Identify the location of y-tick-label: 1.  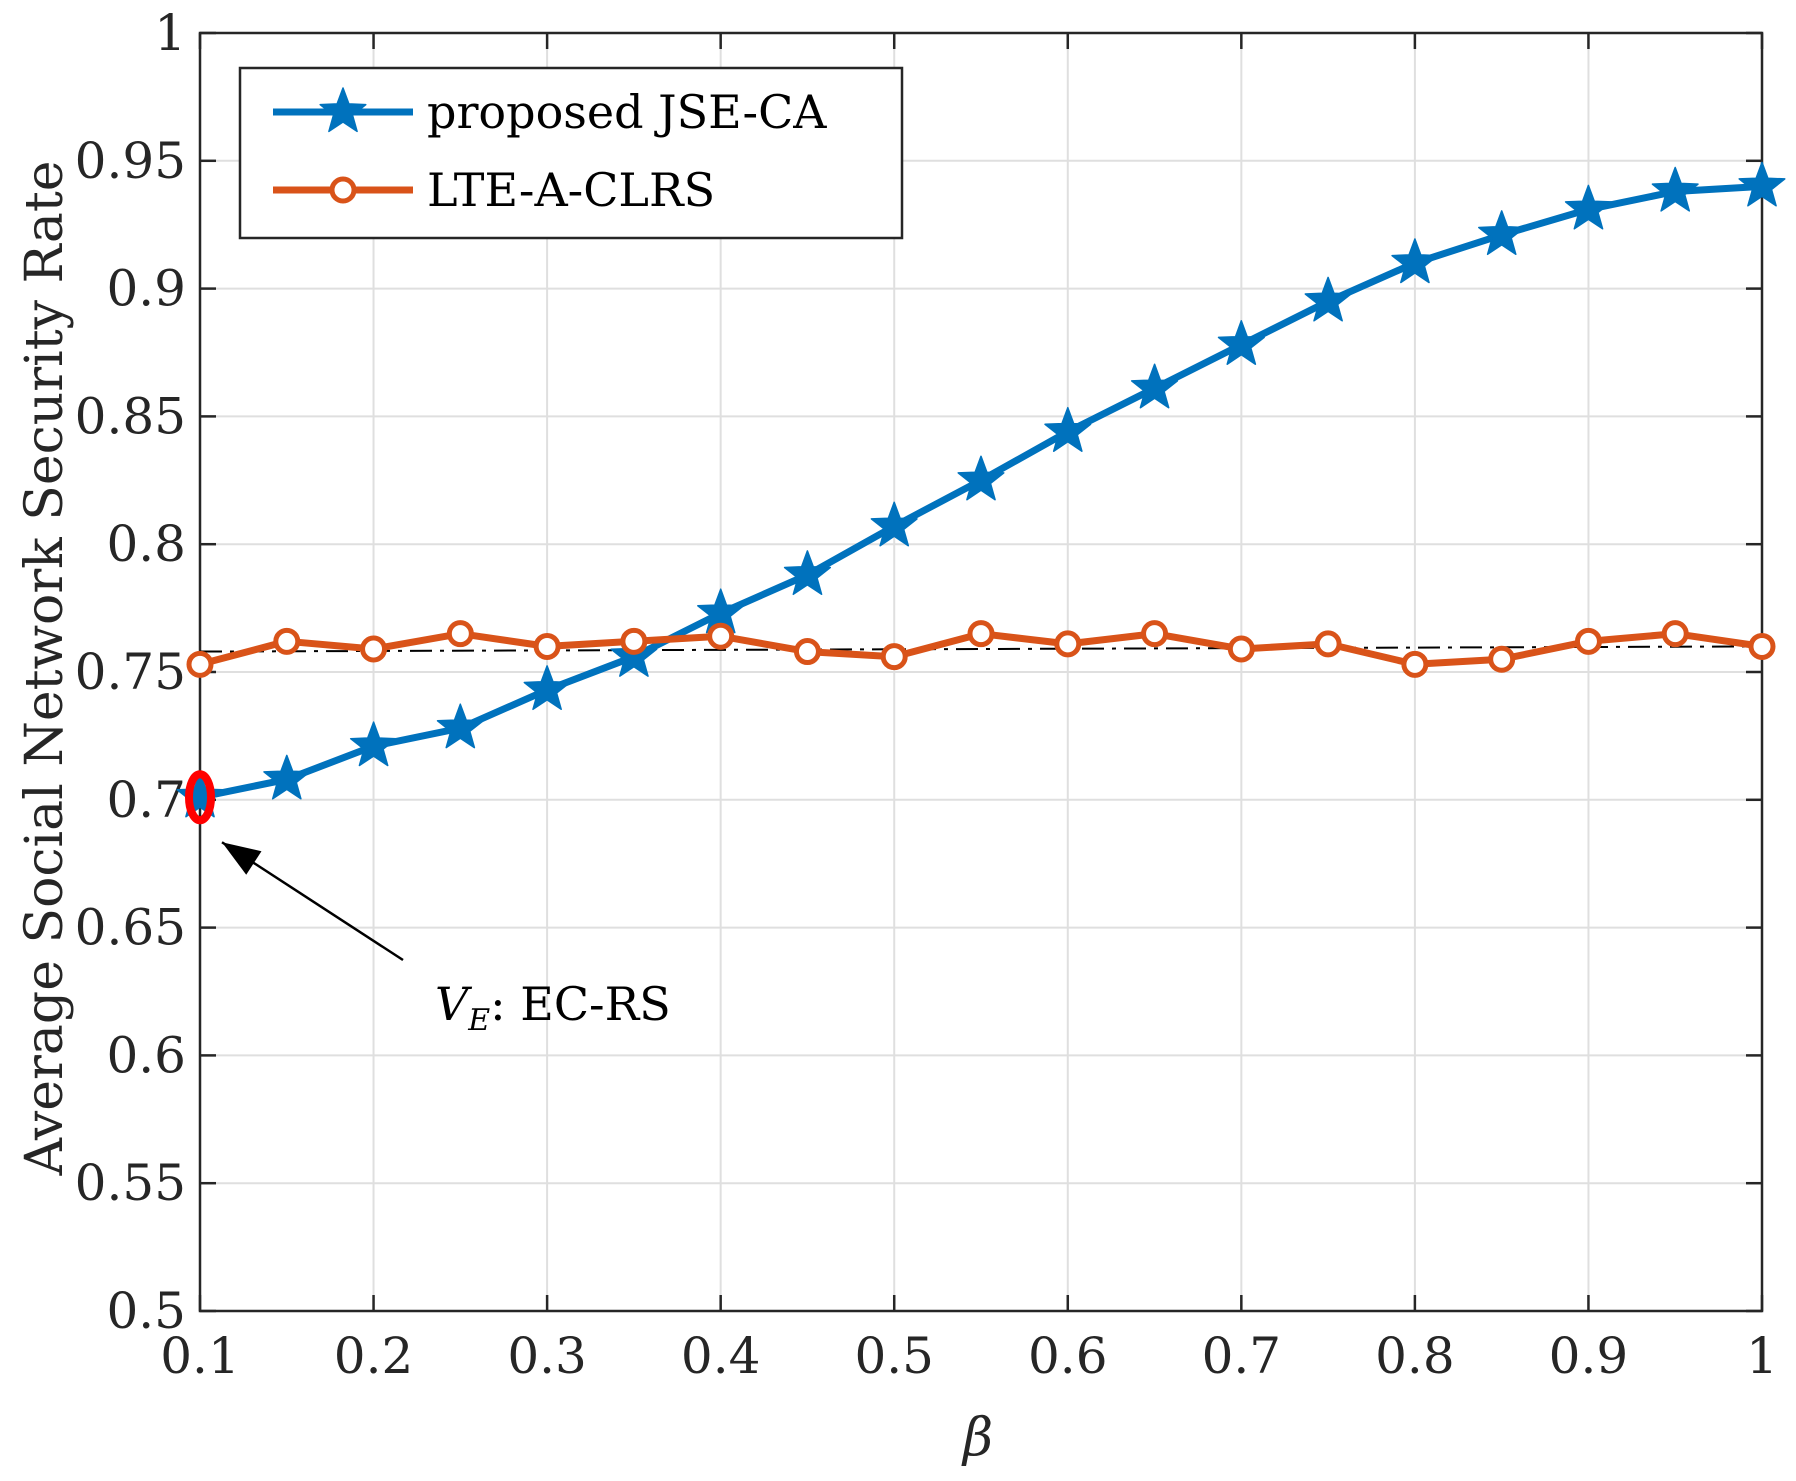
(170, 33).